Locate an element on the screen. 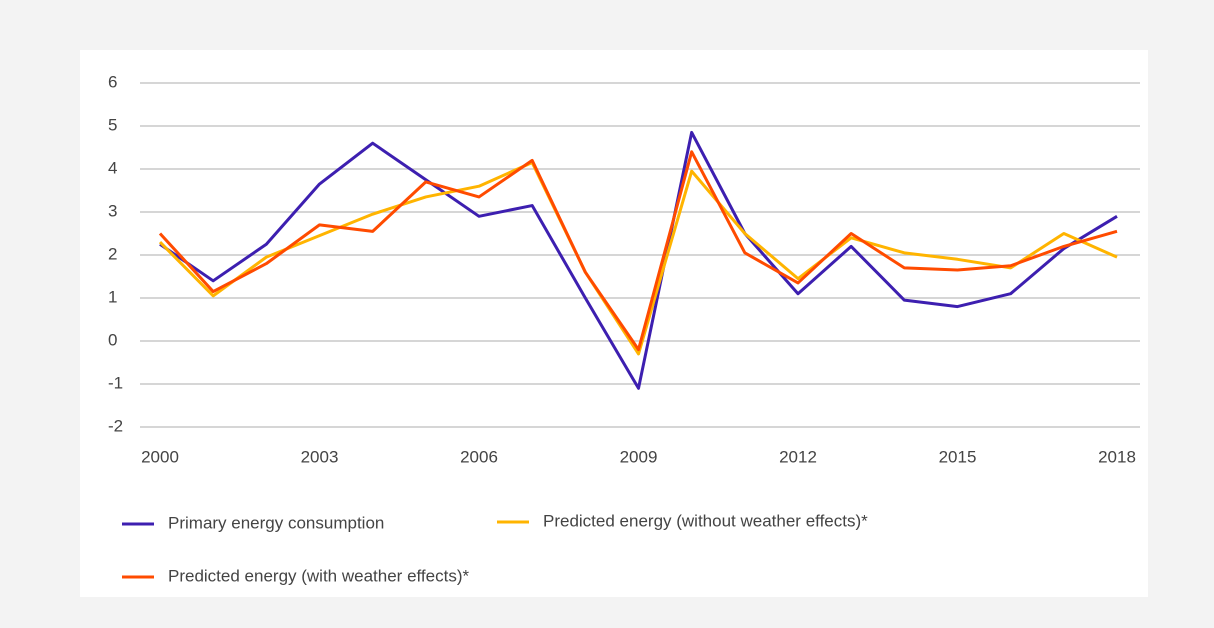 This screenshot has width=1214, height=628. y-tick-label: 5 is located at coordinates (112, 124).